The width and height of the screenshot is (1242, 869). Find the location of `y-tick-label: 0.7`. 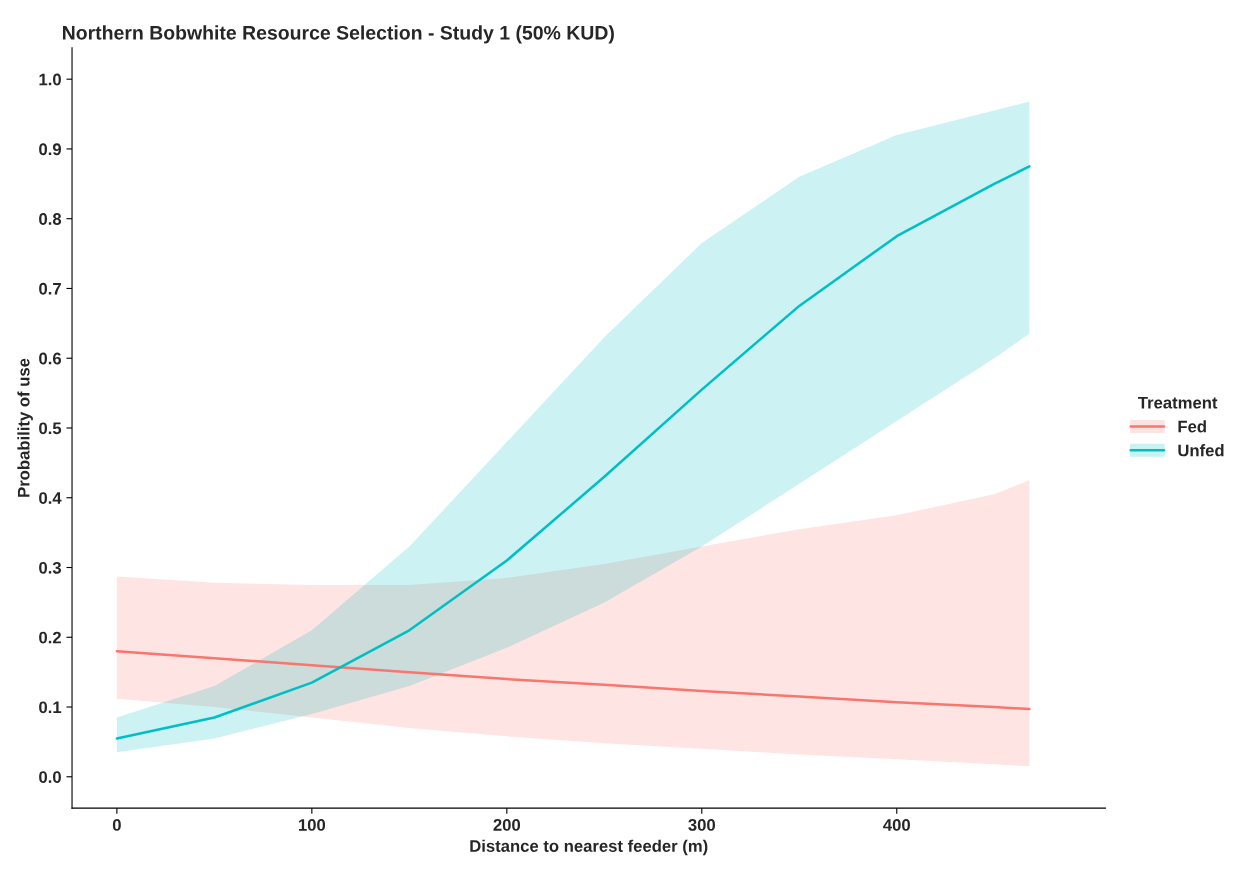

y-tick-label: 0.7 is located at coordinates (50, 288).